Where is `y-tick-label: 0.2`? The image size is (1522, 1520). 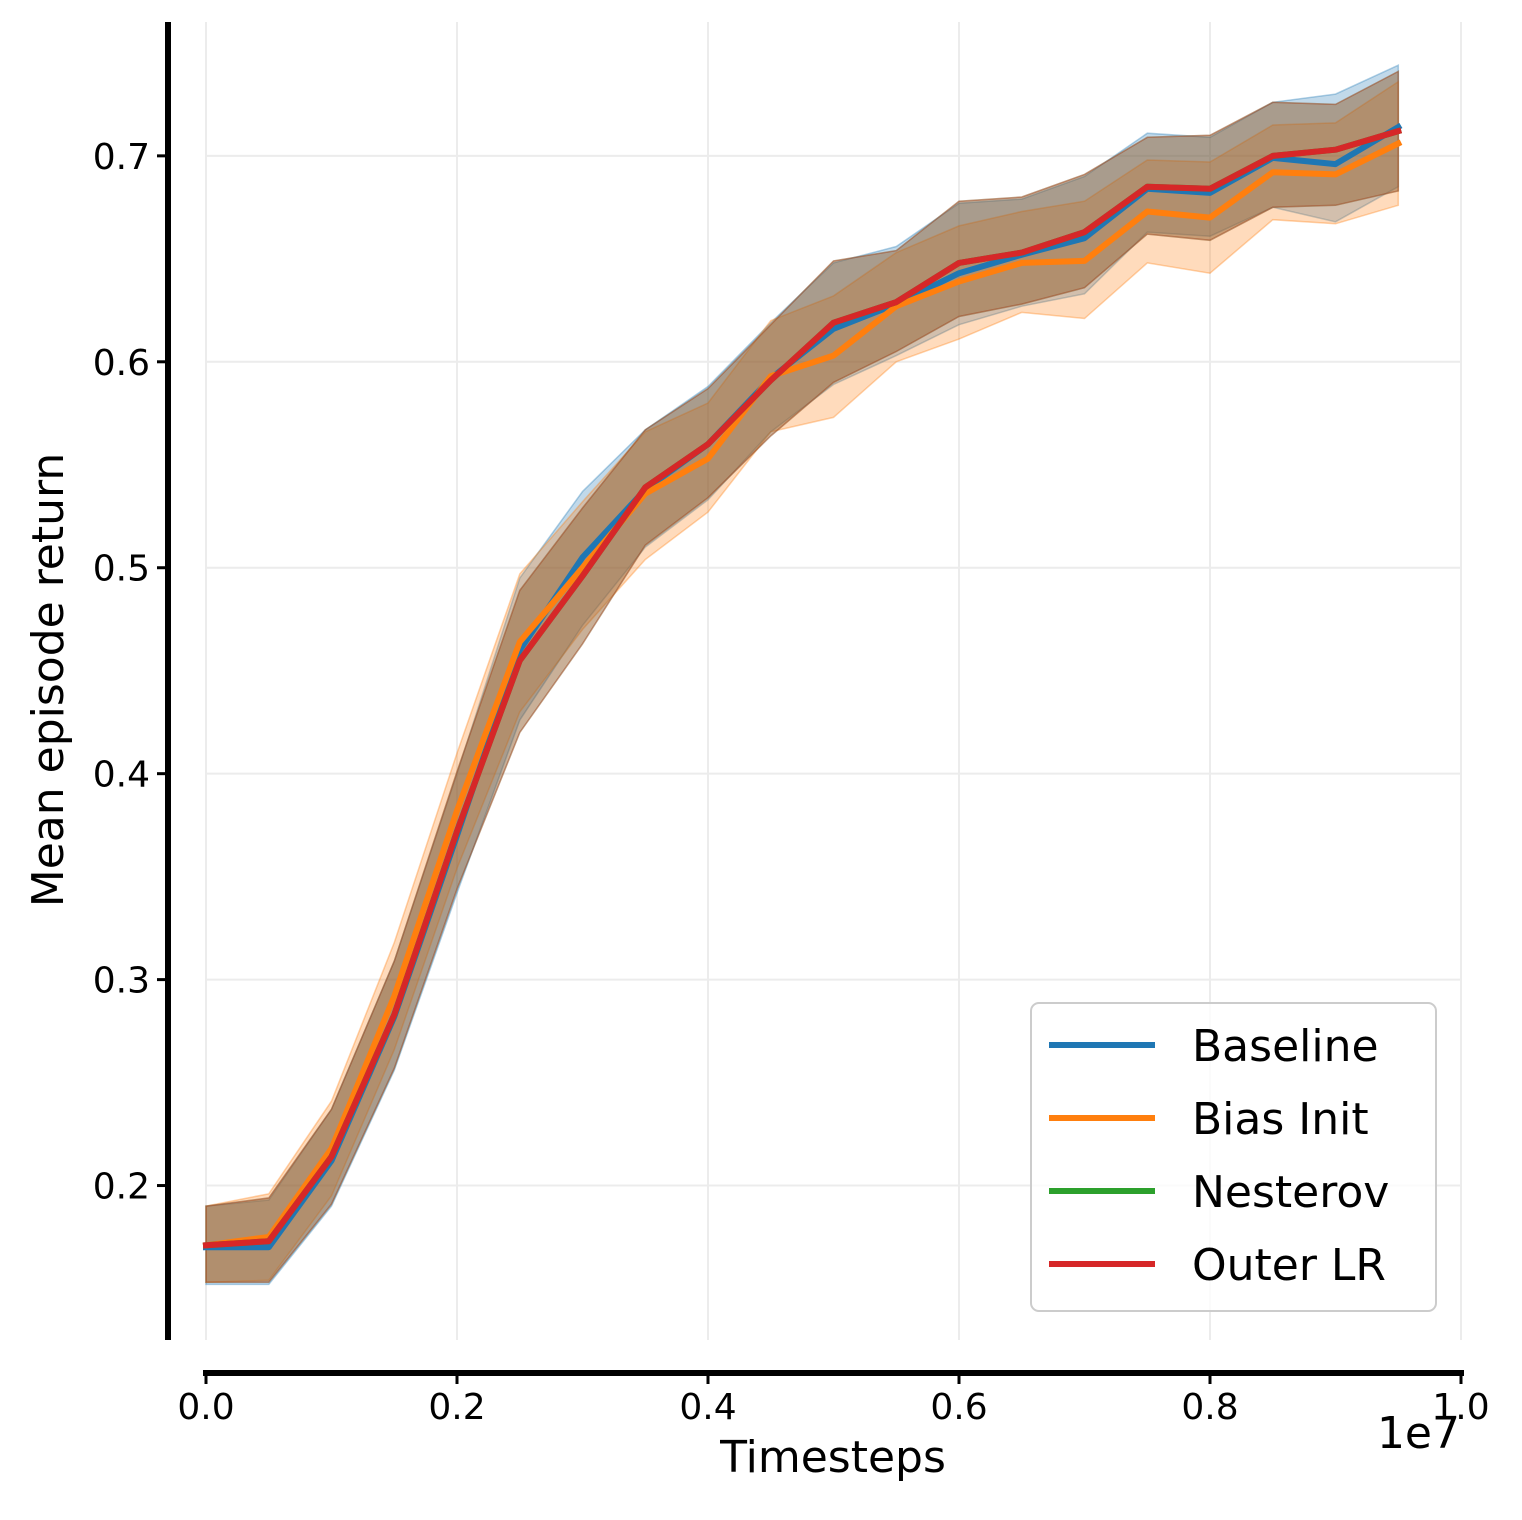 y-tick-label: 0.2 is located at coordinates (121, 1187).